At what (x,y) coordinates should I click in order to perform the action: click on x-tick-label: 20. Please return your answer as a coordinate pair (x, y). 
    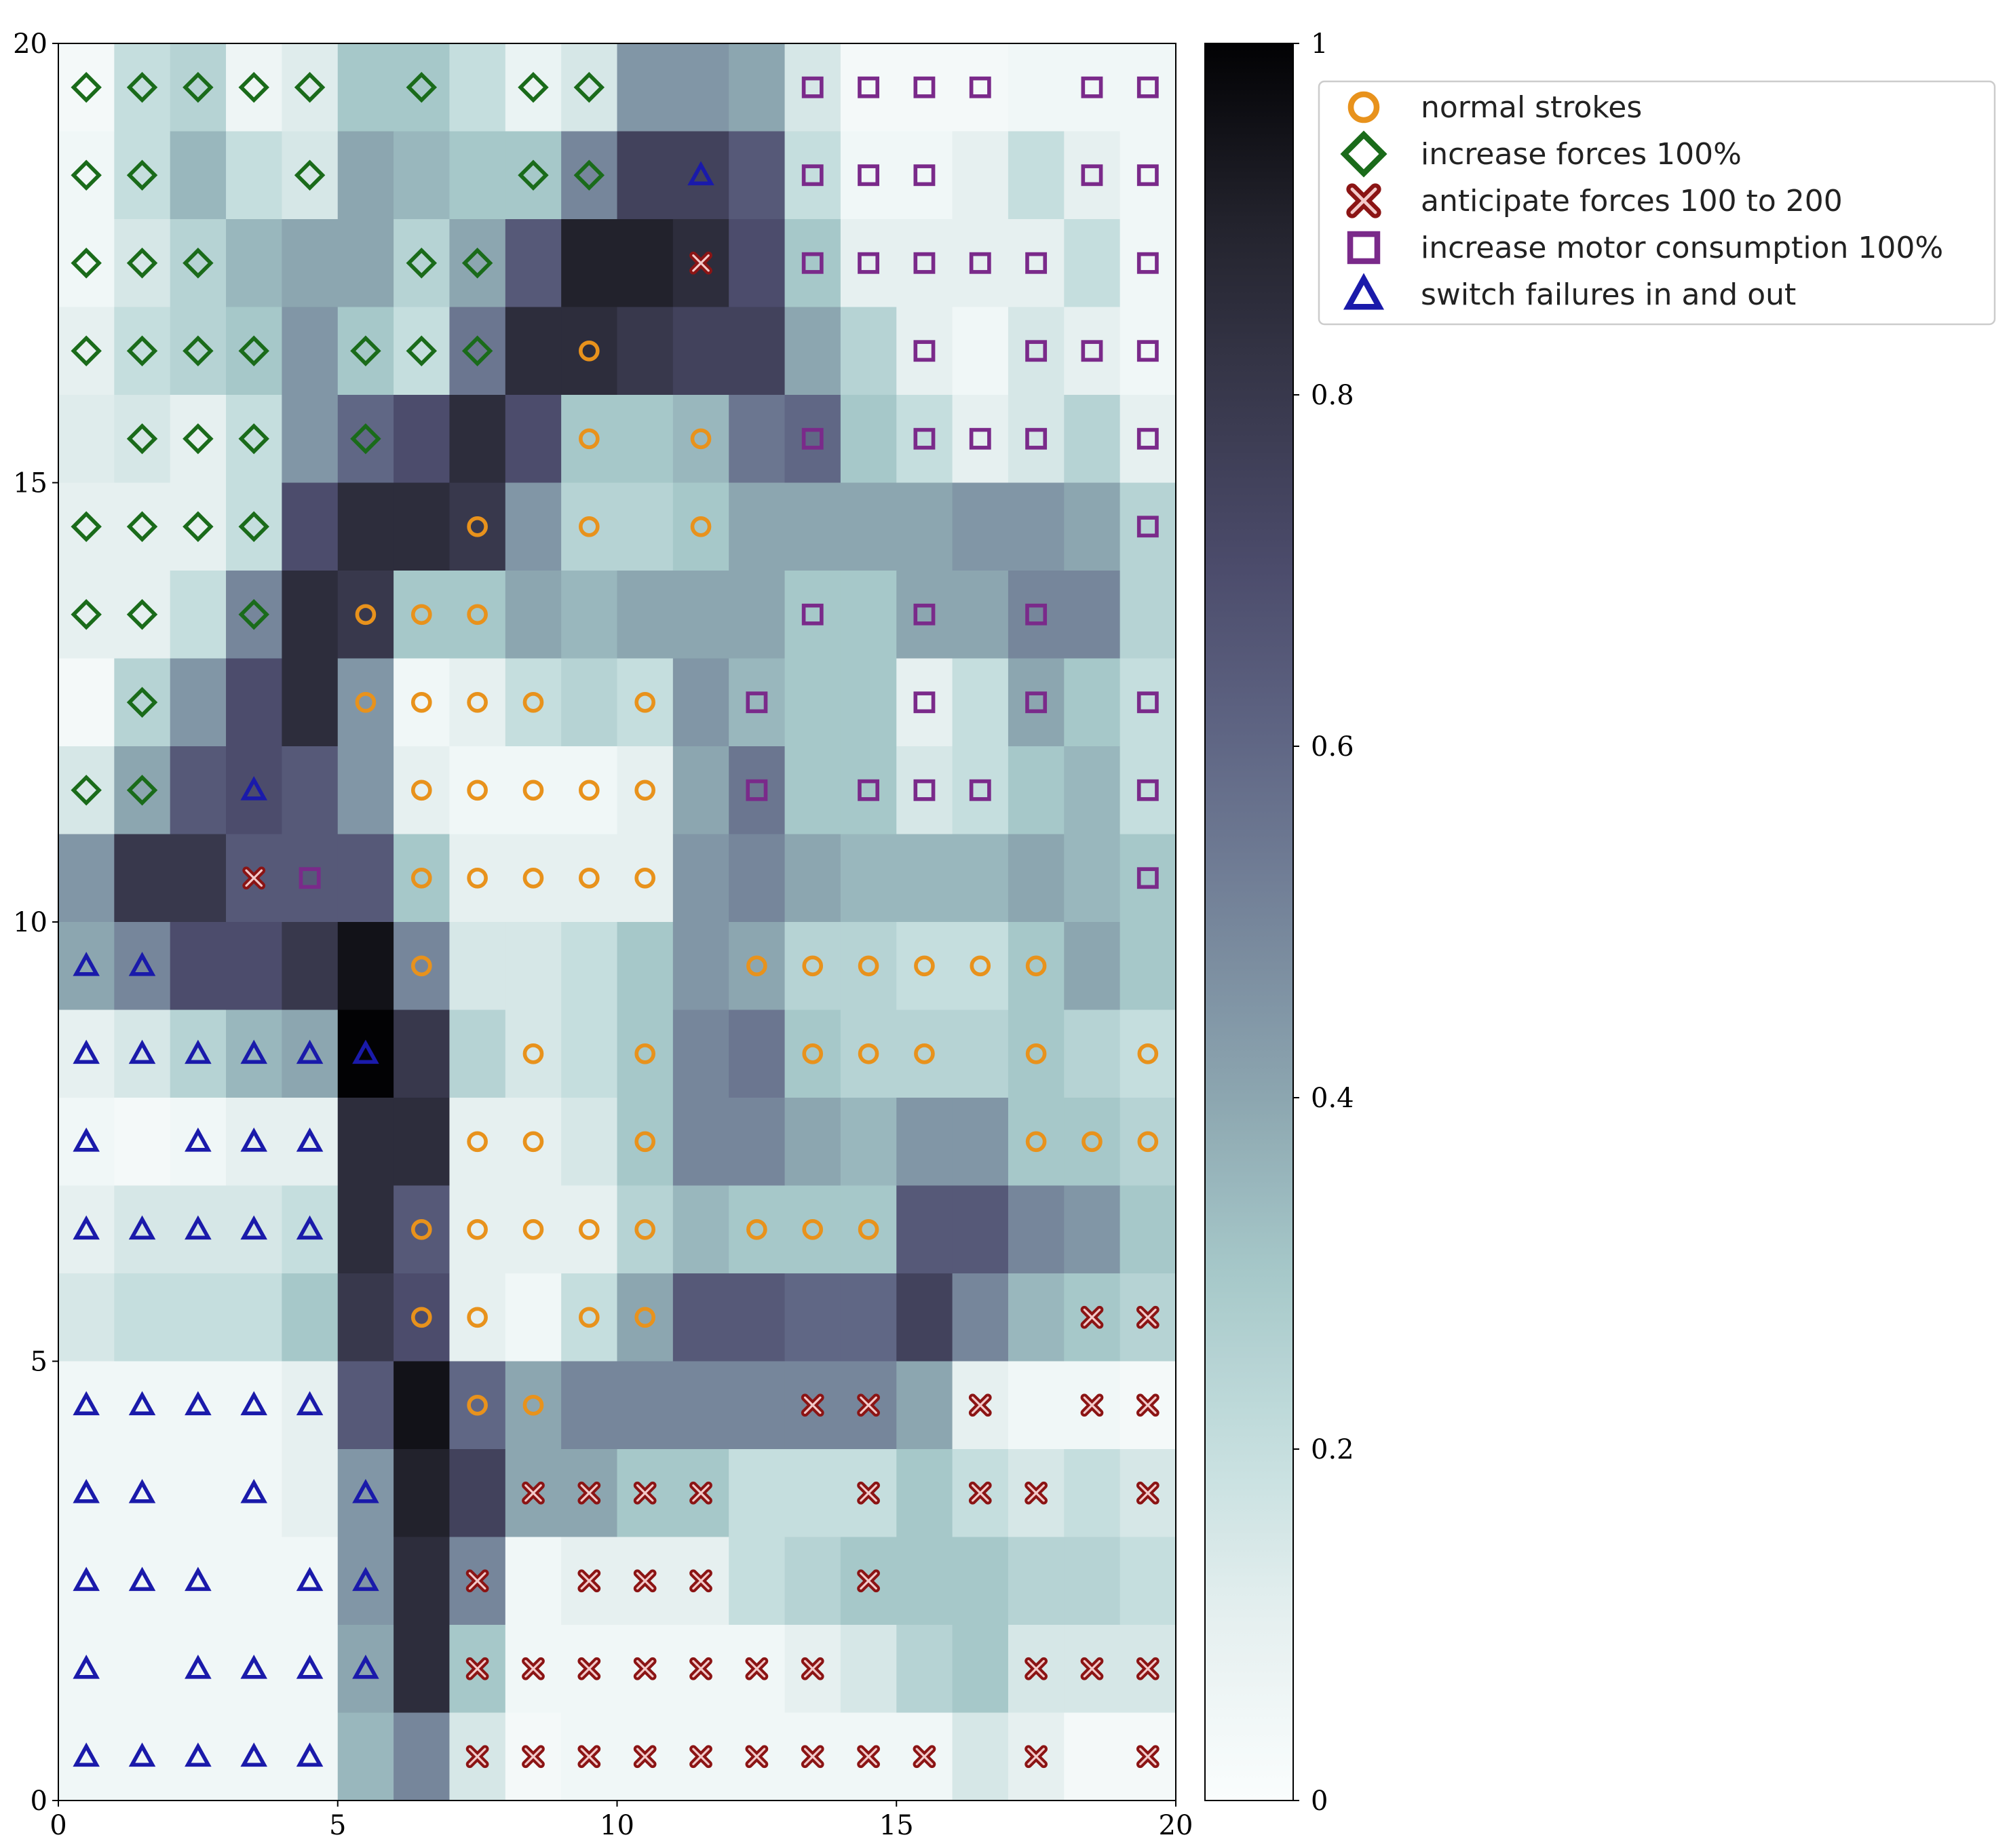
    Looking at the image, I should click on (1176, 1826).